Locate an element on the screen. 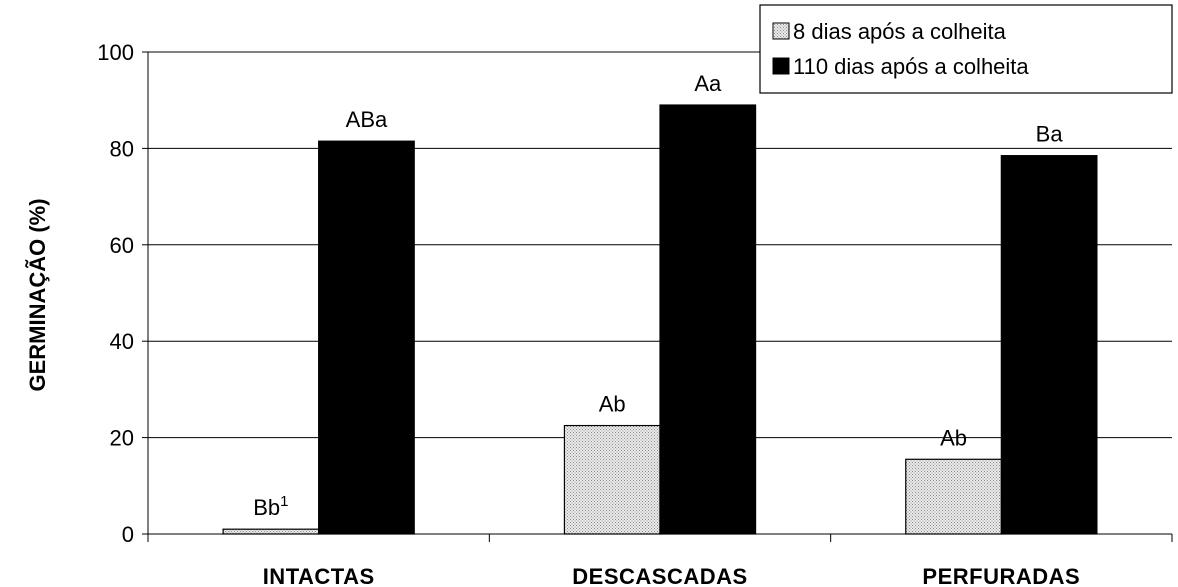  legend-label: 110 dias após a colheita is located at coordinates (911, 66).